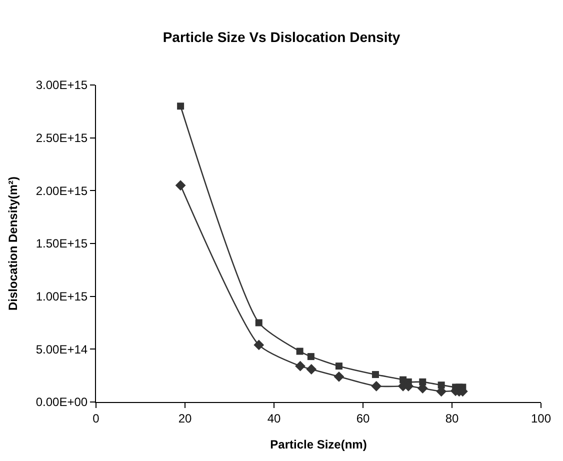 The width and height of the screenshot is (563, 461). What do you see at coordinates (452, 418) in the screenshot?
I see `x-tick-label: 80` at bounding box center [452, 418].